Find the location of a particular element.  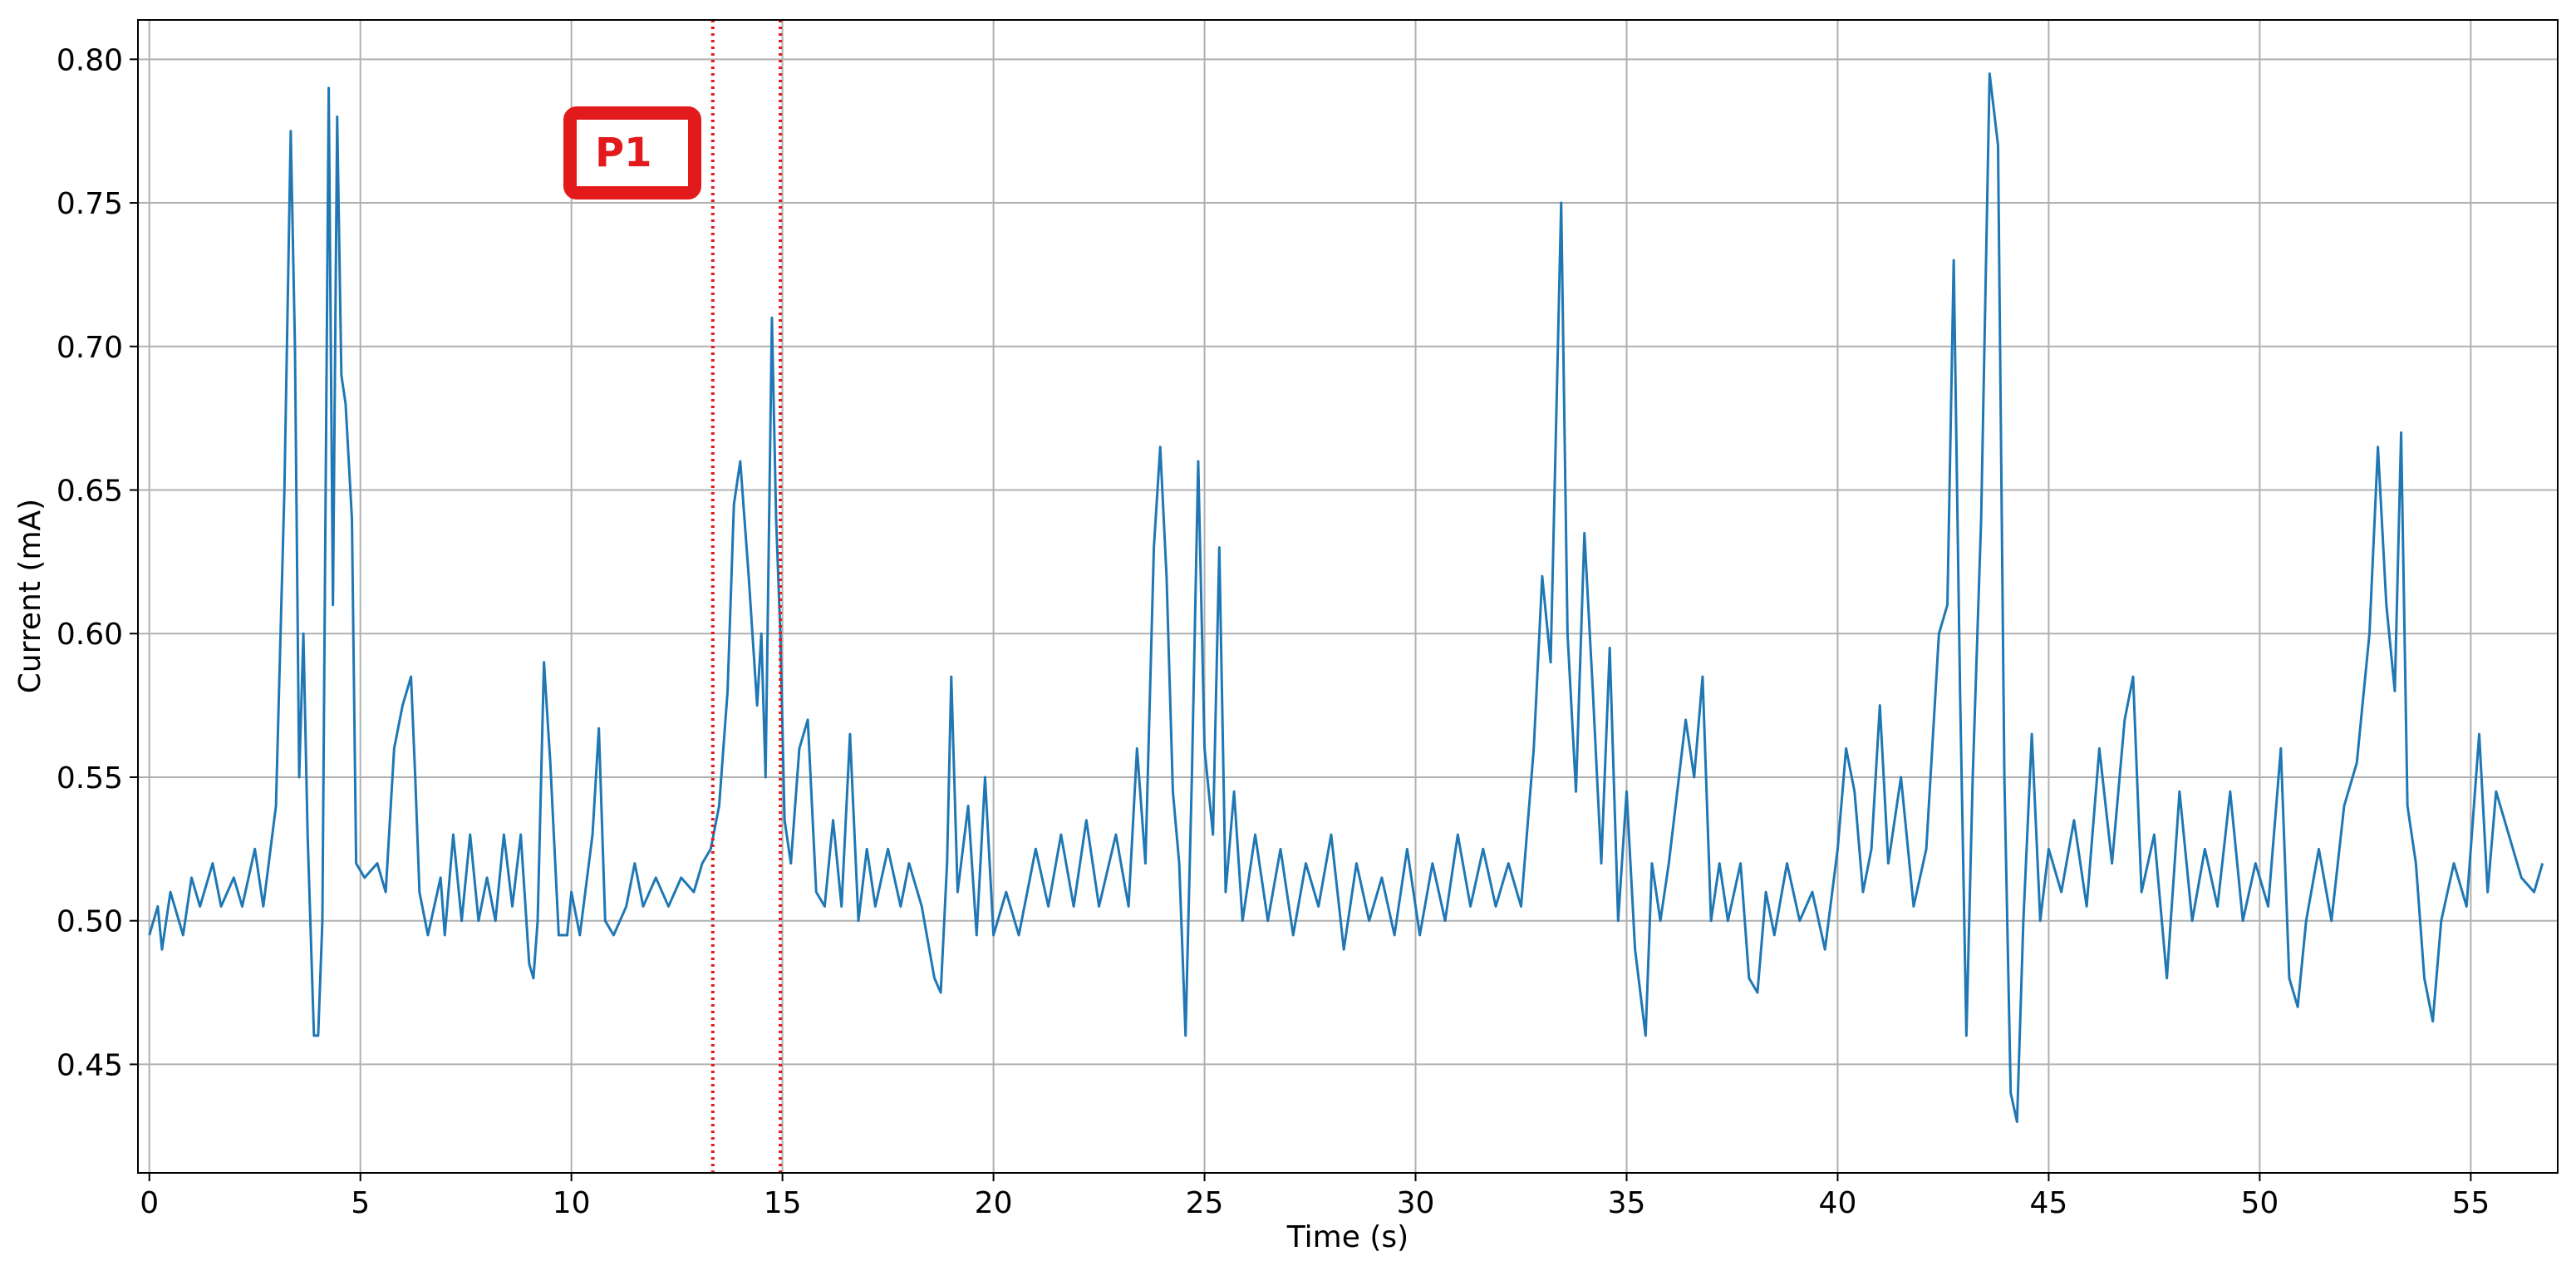

x-tick-label: 15 is located at coordinates (783, 1203).